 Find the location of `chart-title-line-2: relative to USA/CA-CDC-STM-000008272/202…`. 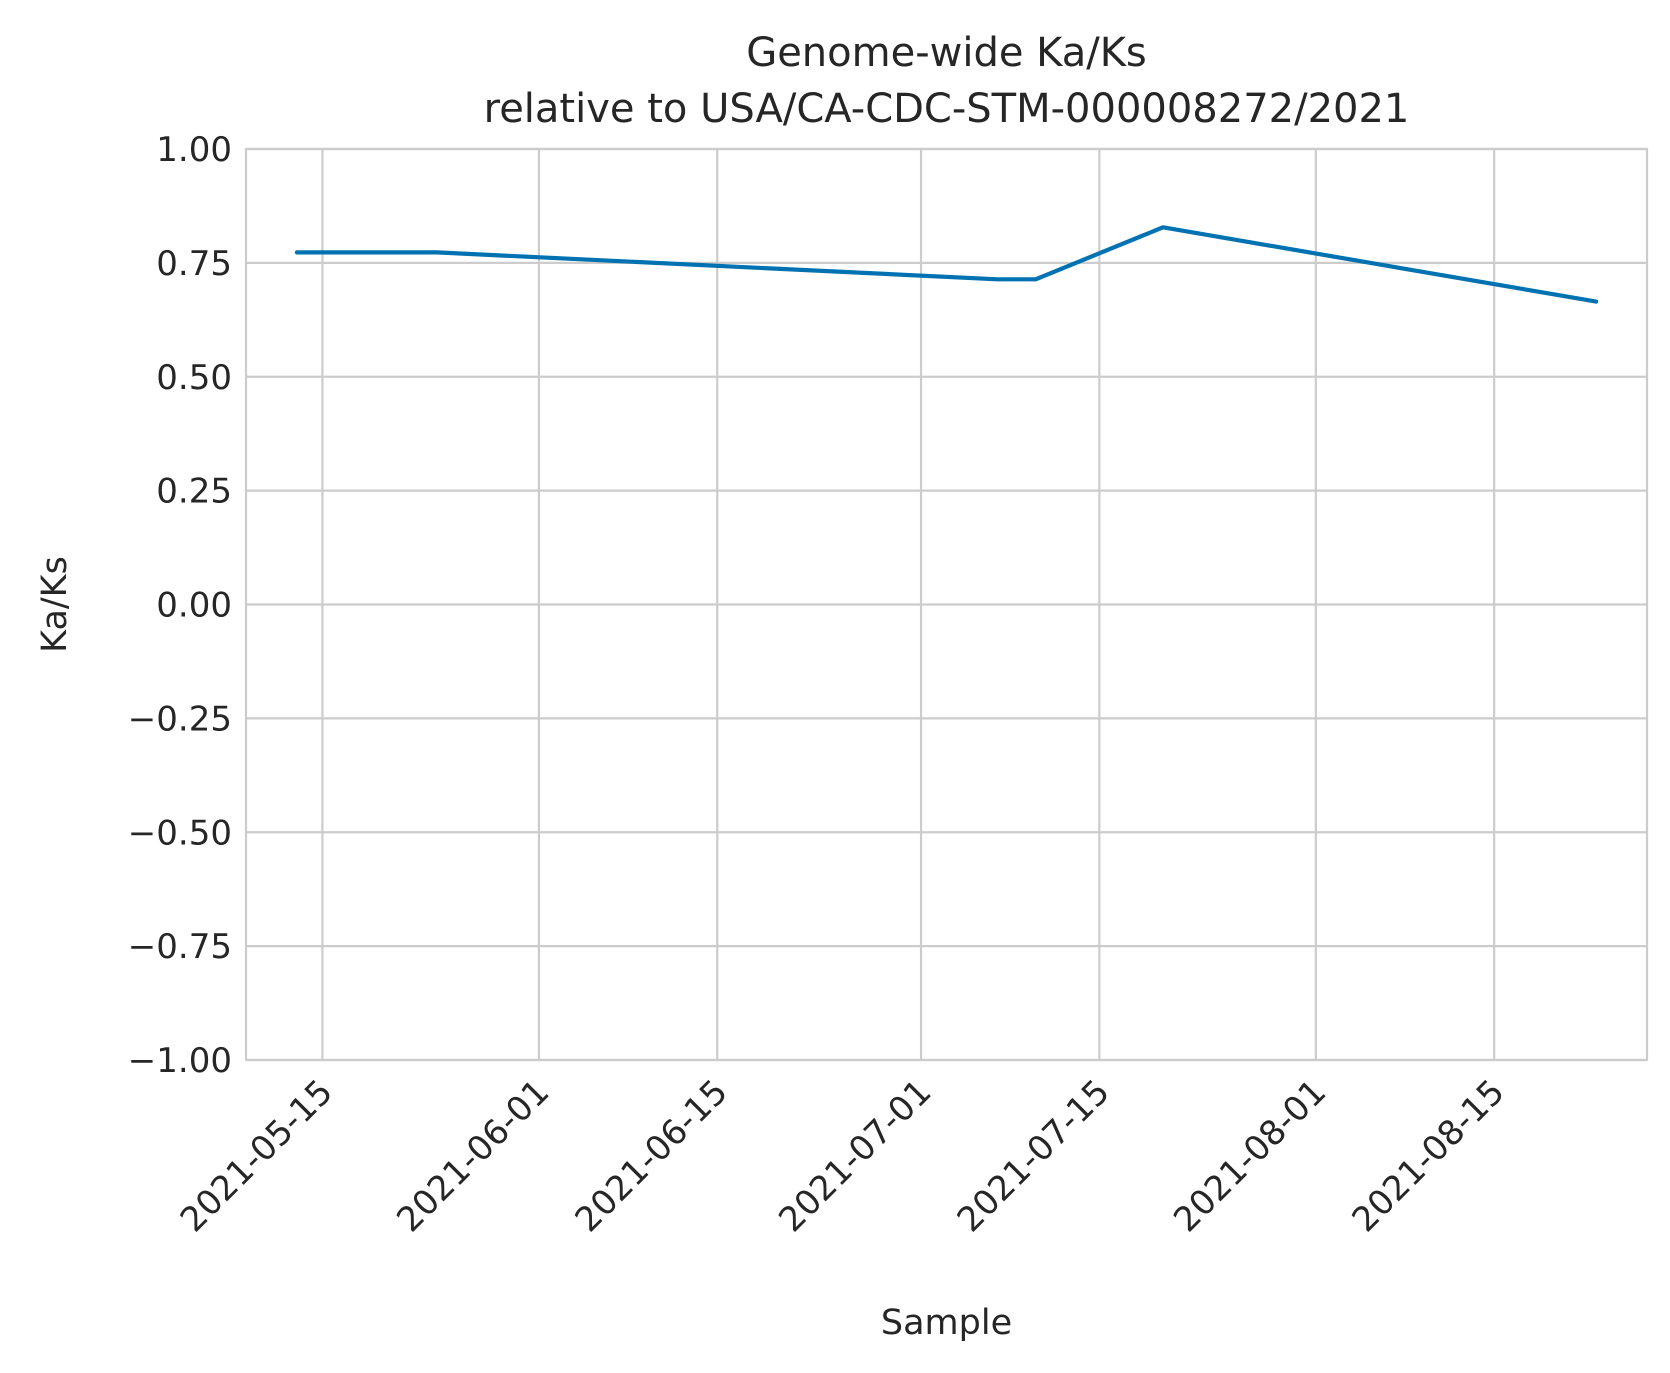

chart-title-line-2: relative to USA/CA-CDC-STM-000008272/202… is located at coordinates (947, 109).